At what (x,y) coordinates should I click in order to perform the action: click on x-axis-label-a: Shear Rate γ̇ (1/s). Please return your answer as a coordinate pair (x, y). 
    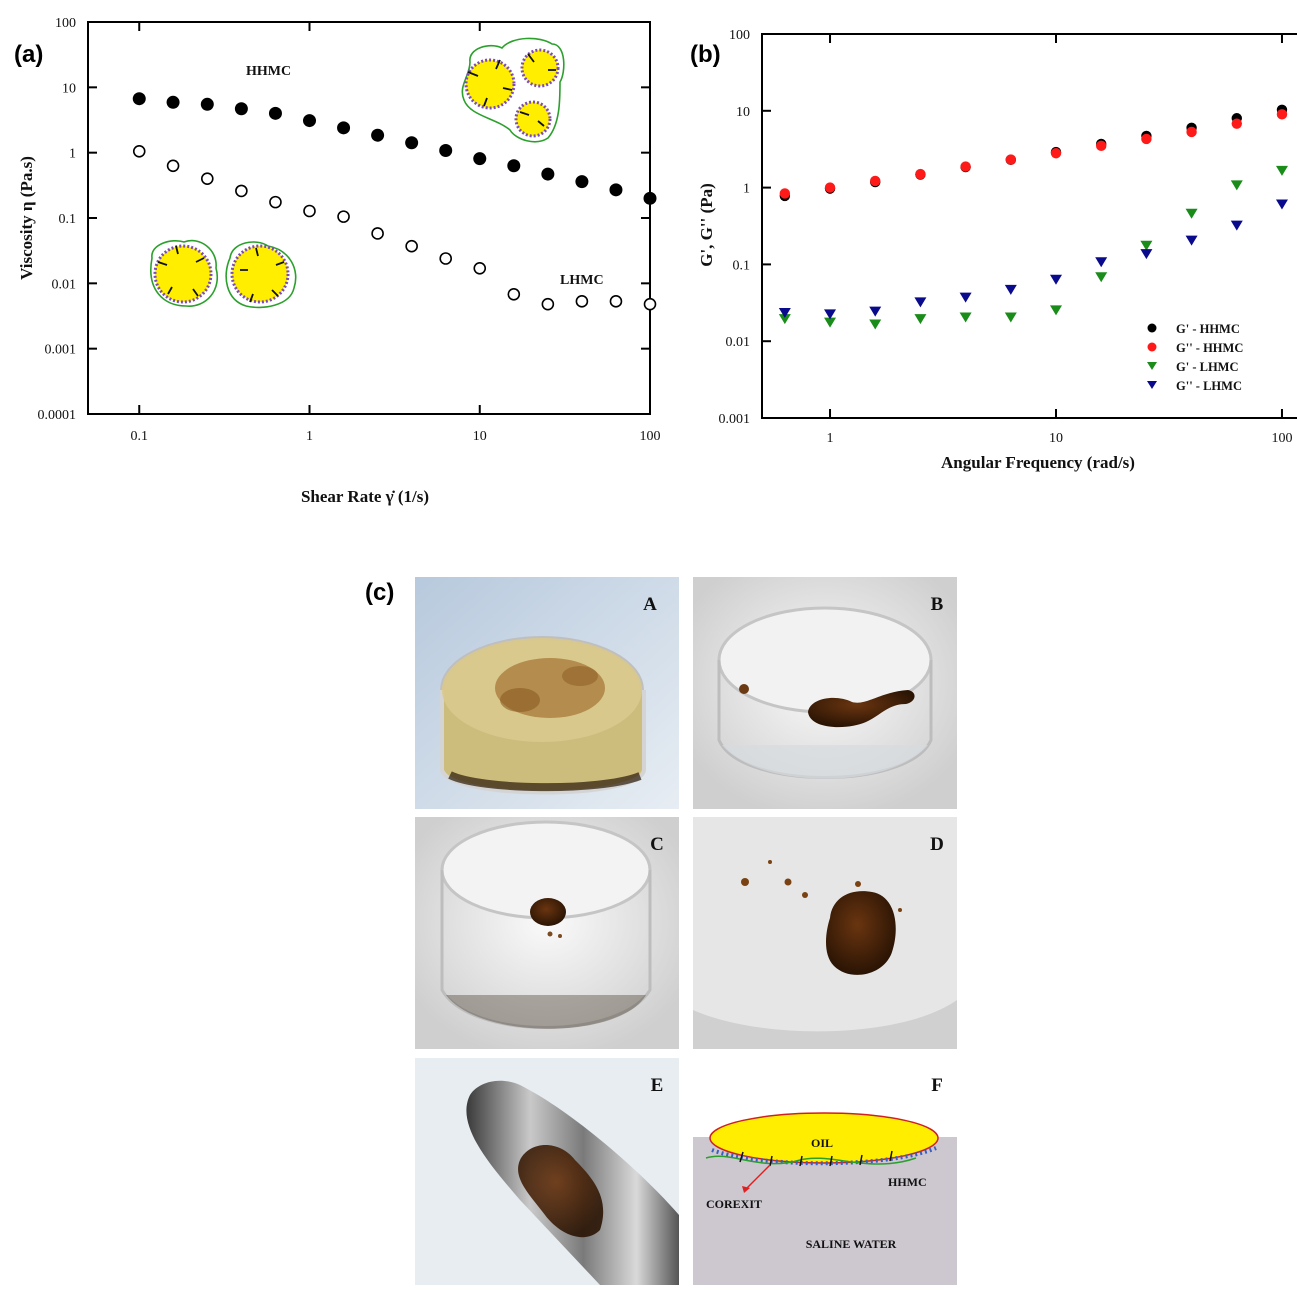
    Looking at the image, I should click on (365, 496).